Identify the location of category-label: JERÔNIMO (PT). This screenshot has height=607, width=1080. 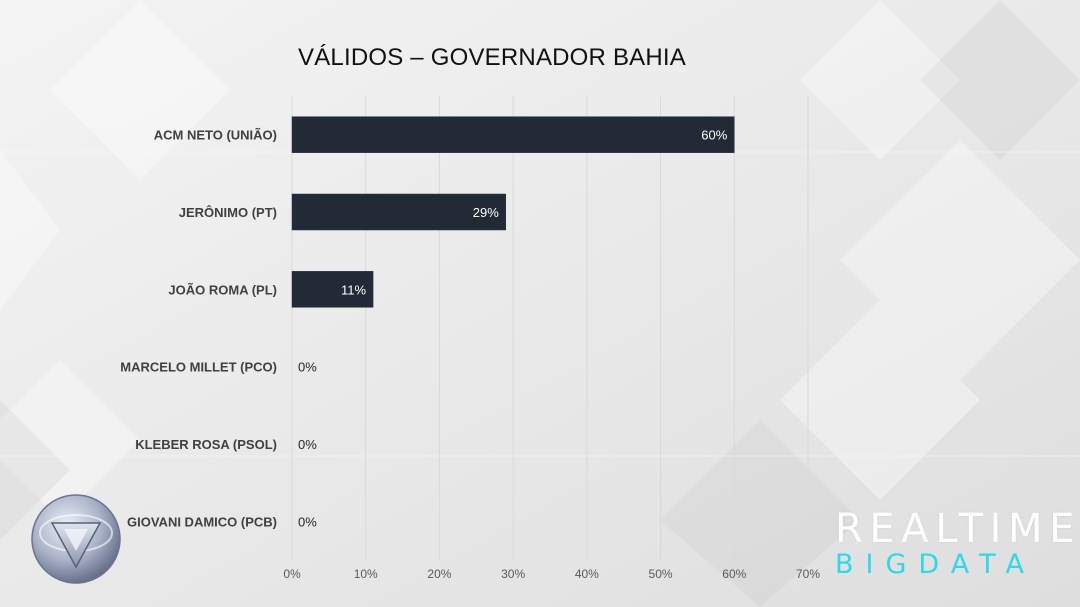
(228, 212).